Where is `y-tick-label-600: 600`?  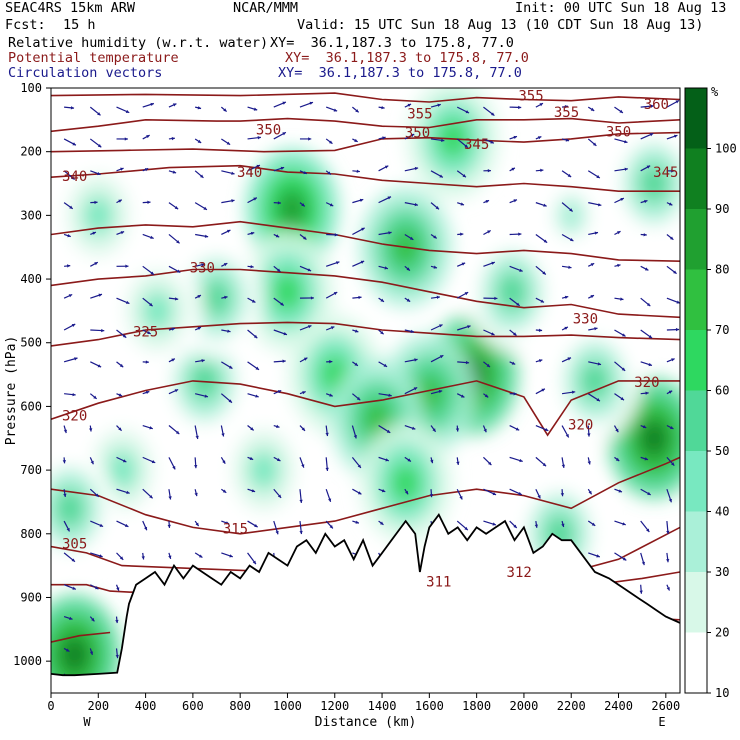
y-tick-label-600: 600 is located at coordinates (31, 406).